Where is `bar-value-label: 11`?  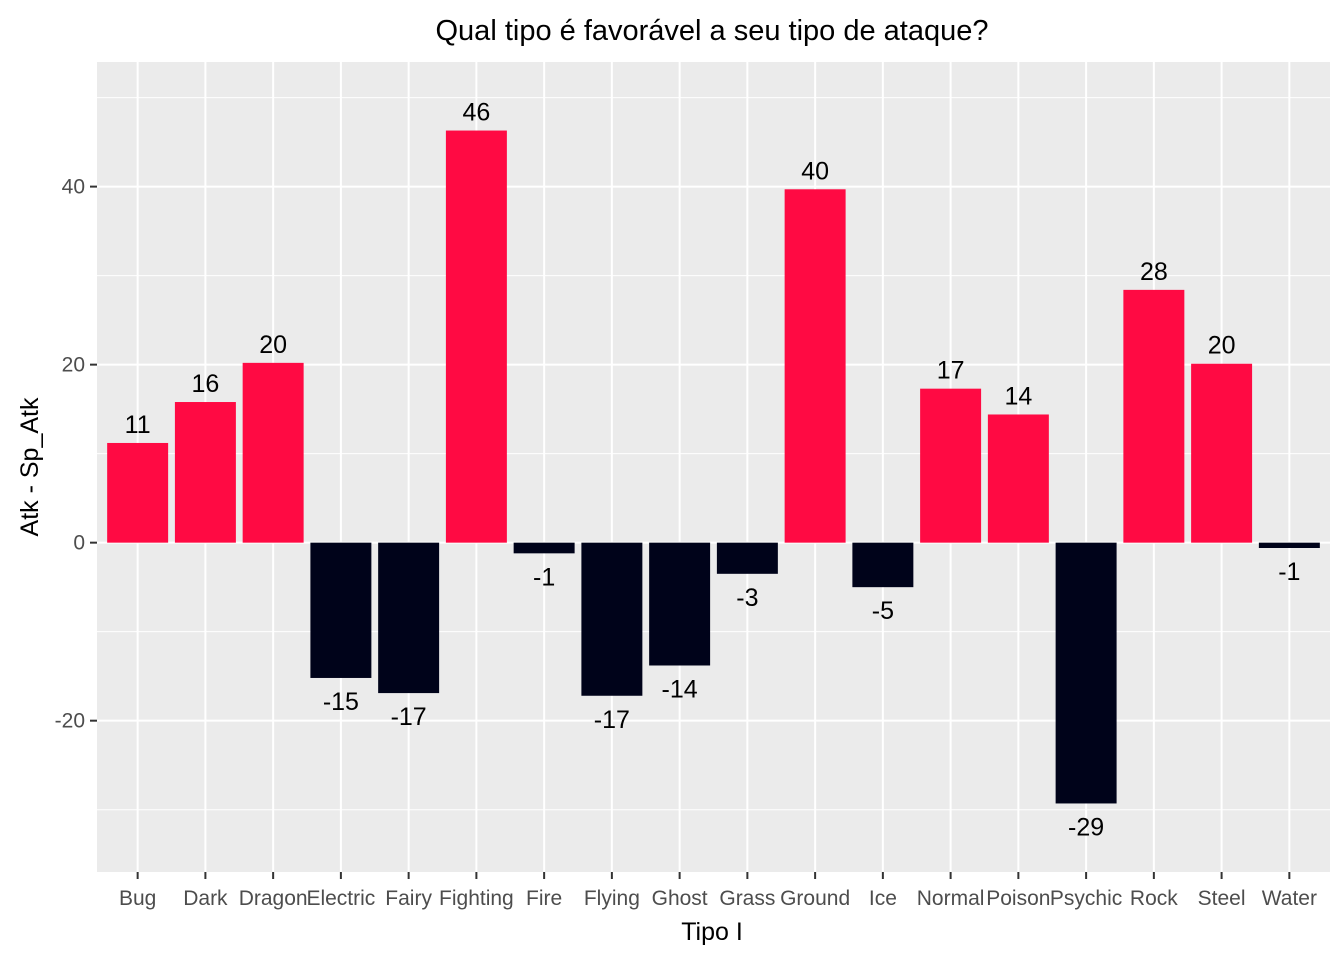
bar-value-label: 11 is located at coordinates (138, 425).